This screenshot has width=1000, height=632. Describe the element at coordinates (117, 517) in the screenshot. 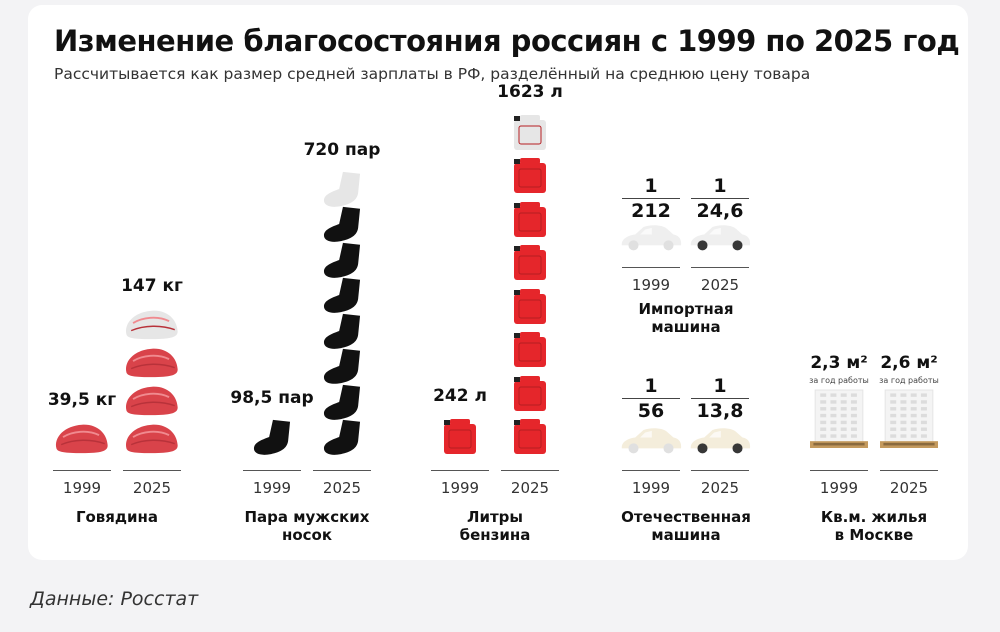

I see `category-label: Говядина` at that location.